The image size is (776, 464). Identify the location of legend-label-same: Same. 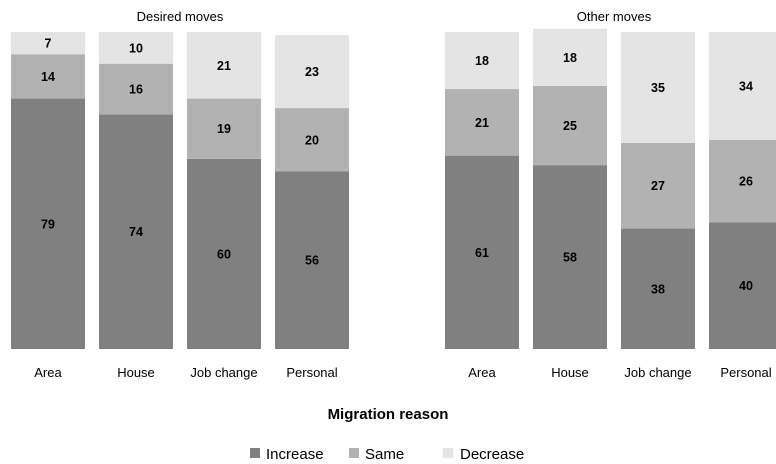
(384, 454).